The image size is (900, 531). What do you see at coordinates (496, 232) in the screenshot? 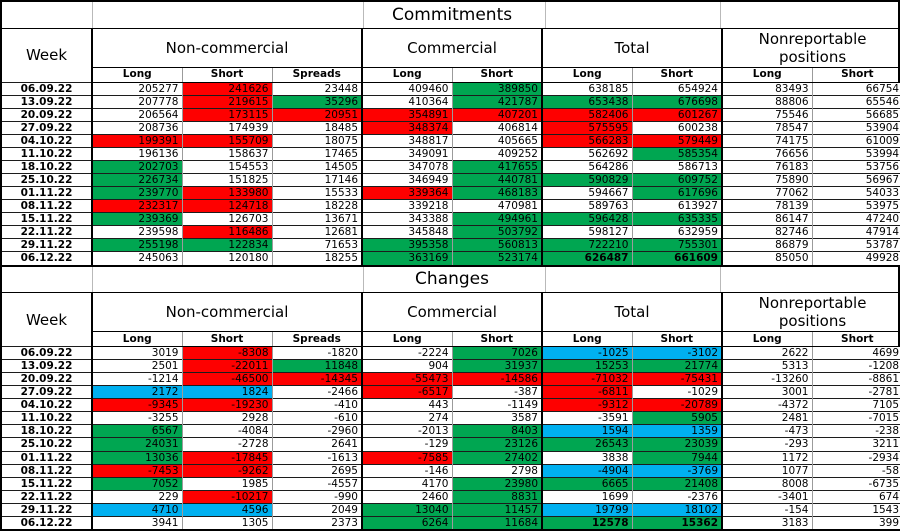
I see `value-cell: 503792` at bounding box center [496, 232].